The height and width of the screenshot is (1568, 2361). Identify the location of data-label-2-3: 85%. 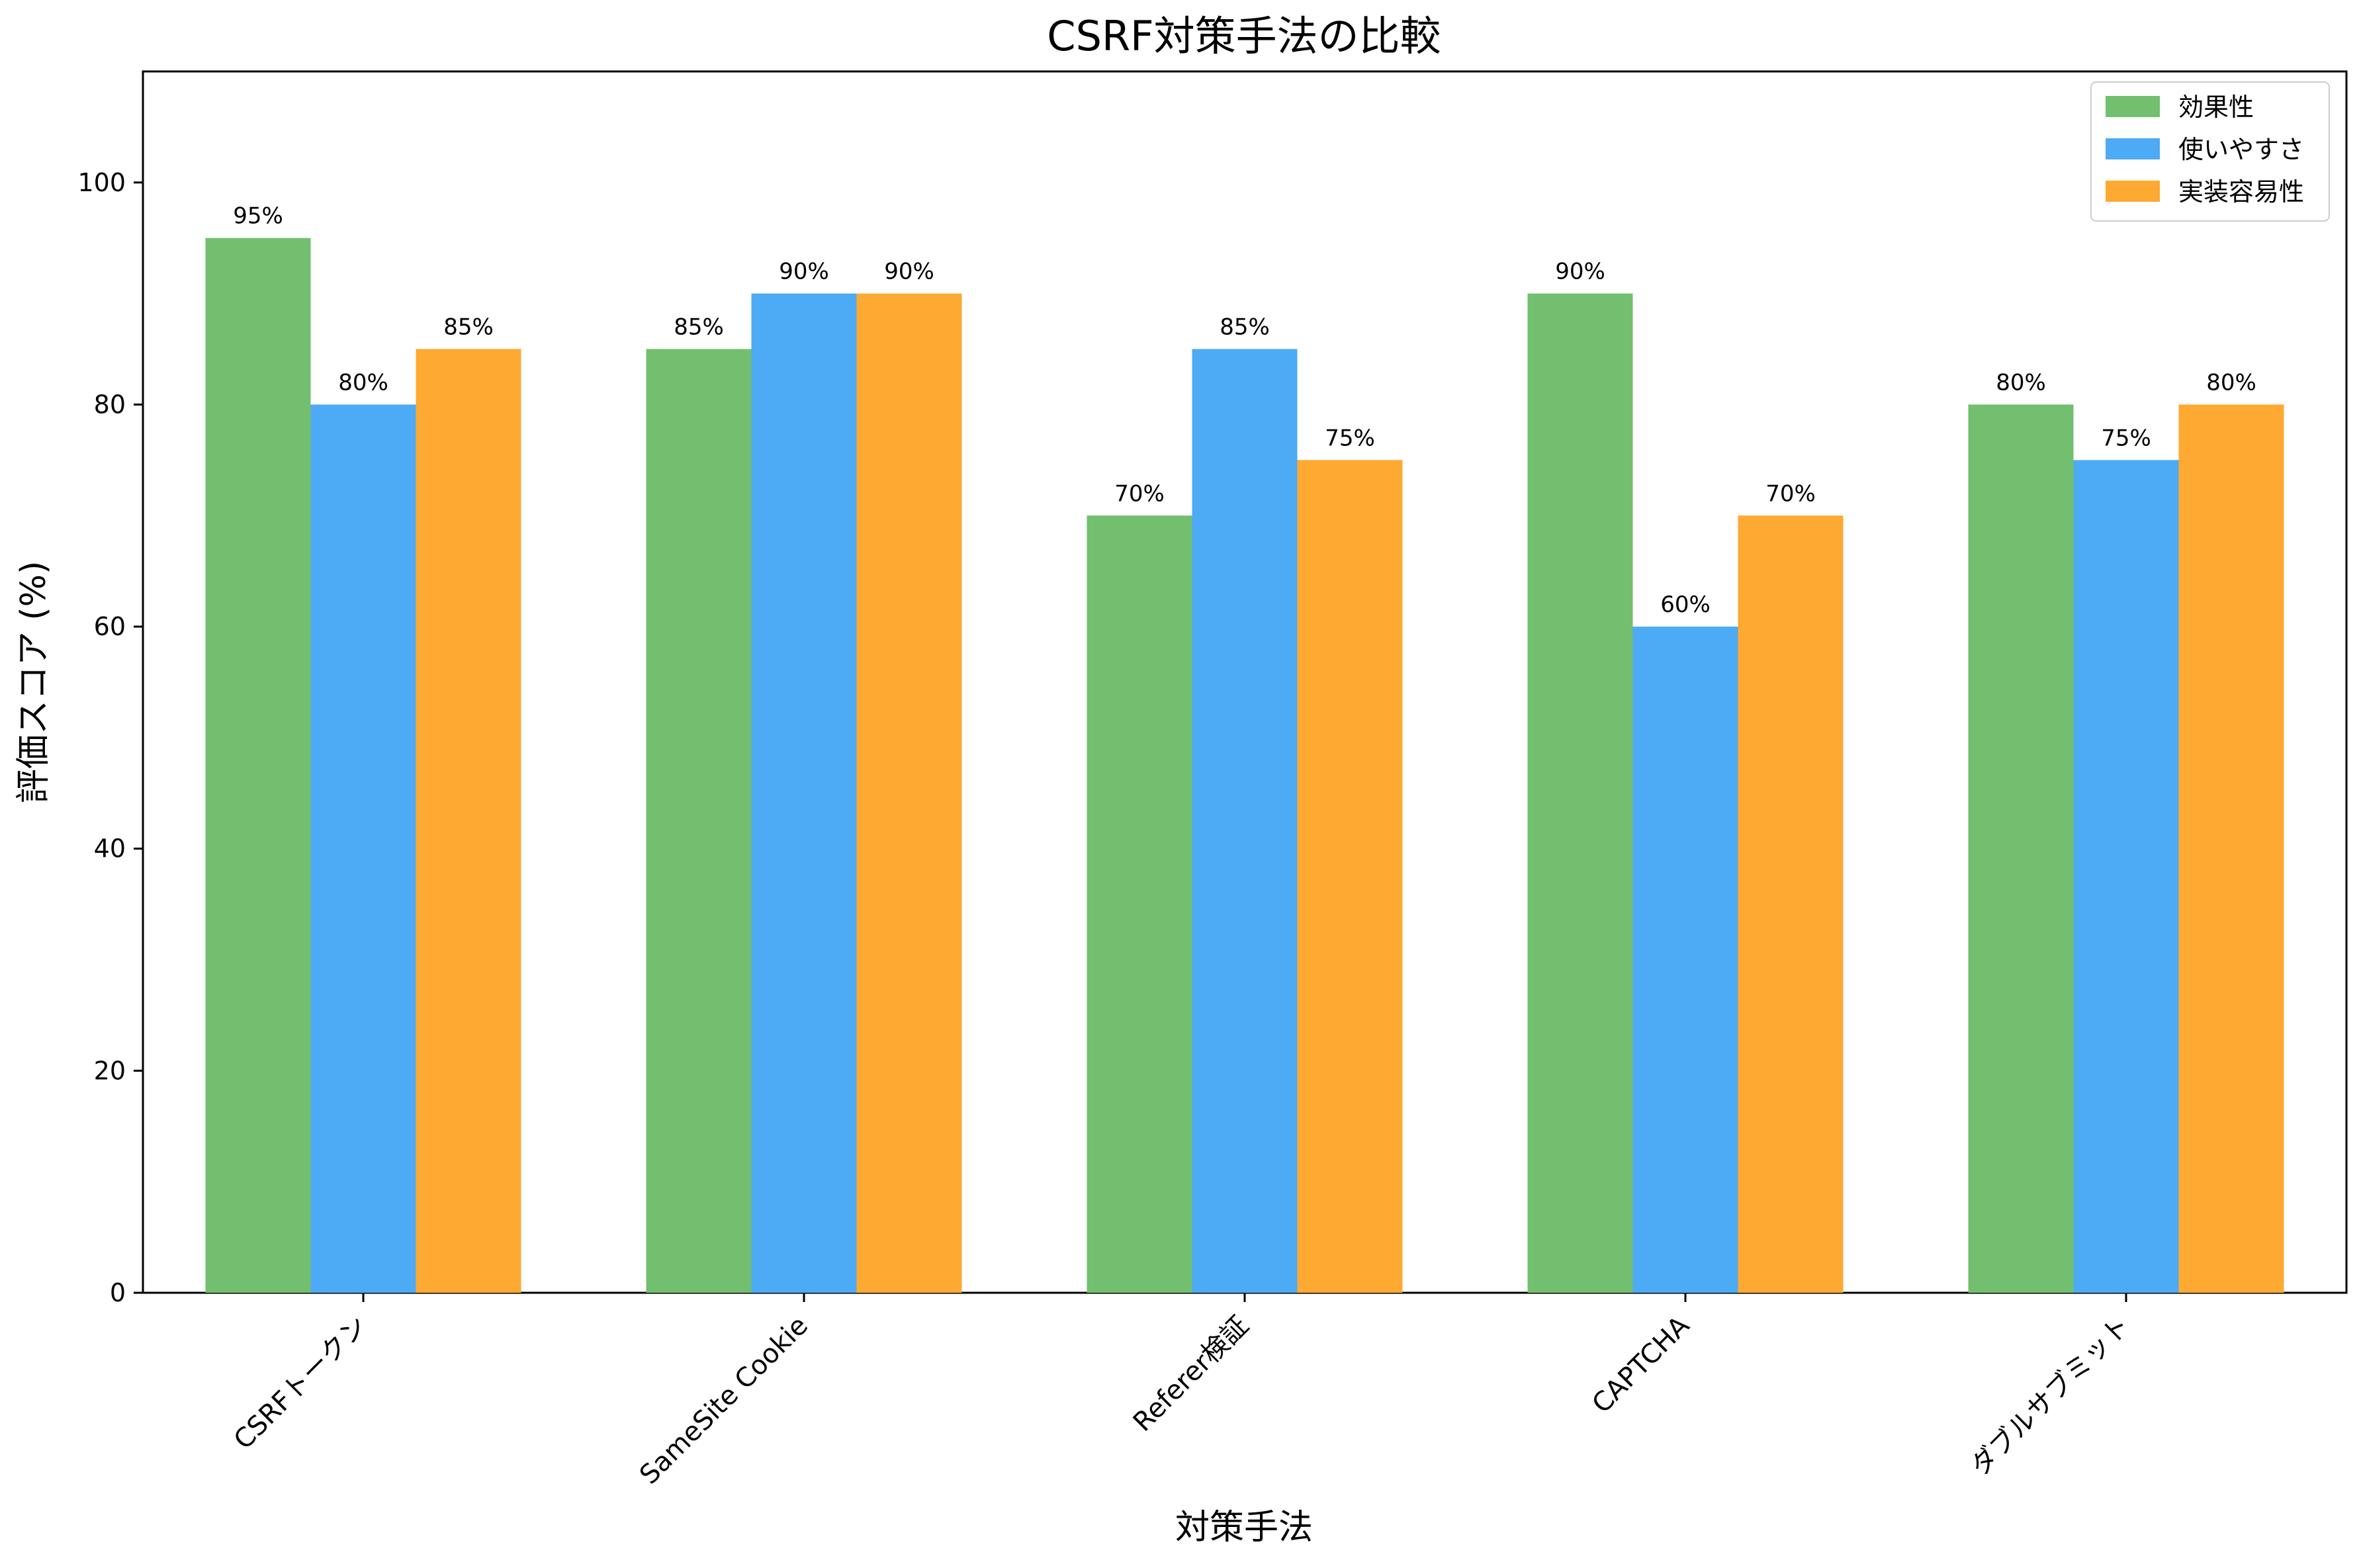
(1245, 327).